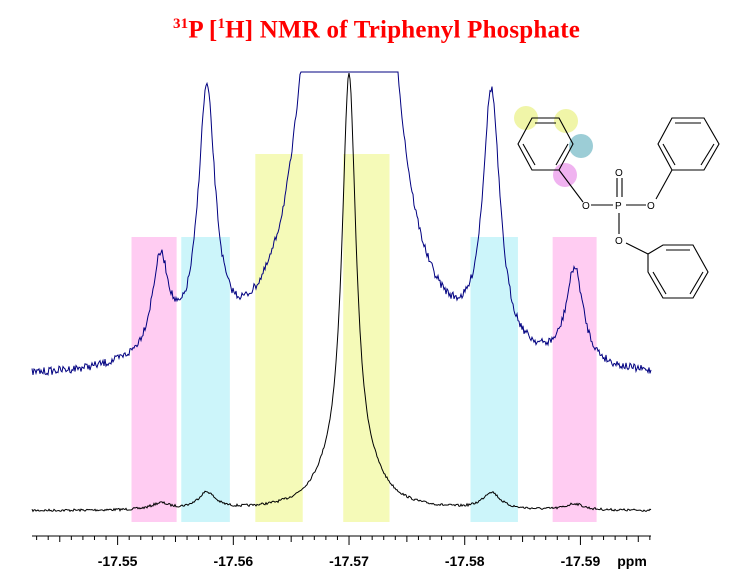 The image size is (753, 580). What do you see at coordinates (403, 30) in the screenshot?
I see `title-part-b: H] NMR of Triphenyl Phosphate` at bounding box center [403, 30].